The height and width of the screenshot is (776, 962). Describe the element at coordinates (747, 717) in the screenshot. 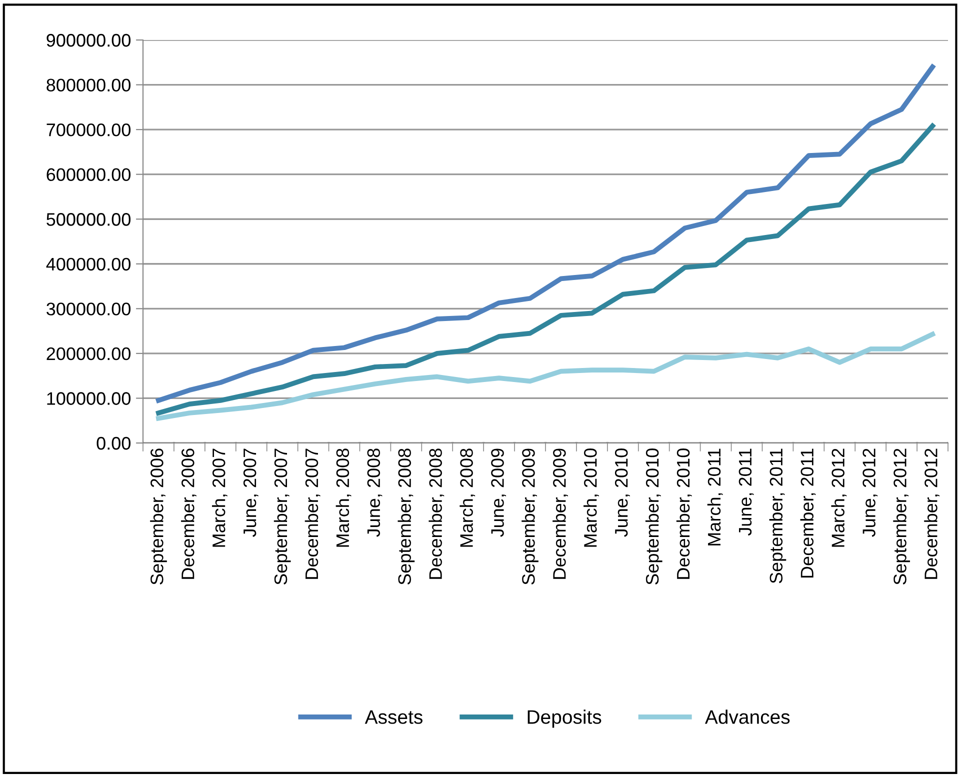

I see `legend-label: Advances` at that location.